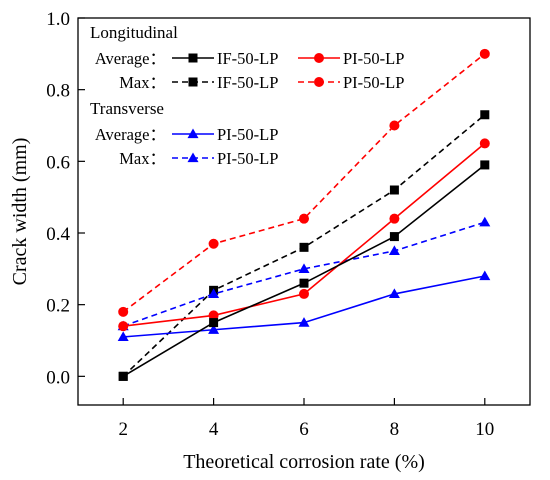 The width and height of the screenshot is (550, 480). What do you see at coordinates (304, 462) in the screenshot?
I see `x-axis-title: Theoretical corrosion rate (%)` at bounding box center [304, 462].